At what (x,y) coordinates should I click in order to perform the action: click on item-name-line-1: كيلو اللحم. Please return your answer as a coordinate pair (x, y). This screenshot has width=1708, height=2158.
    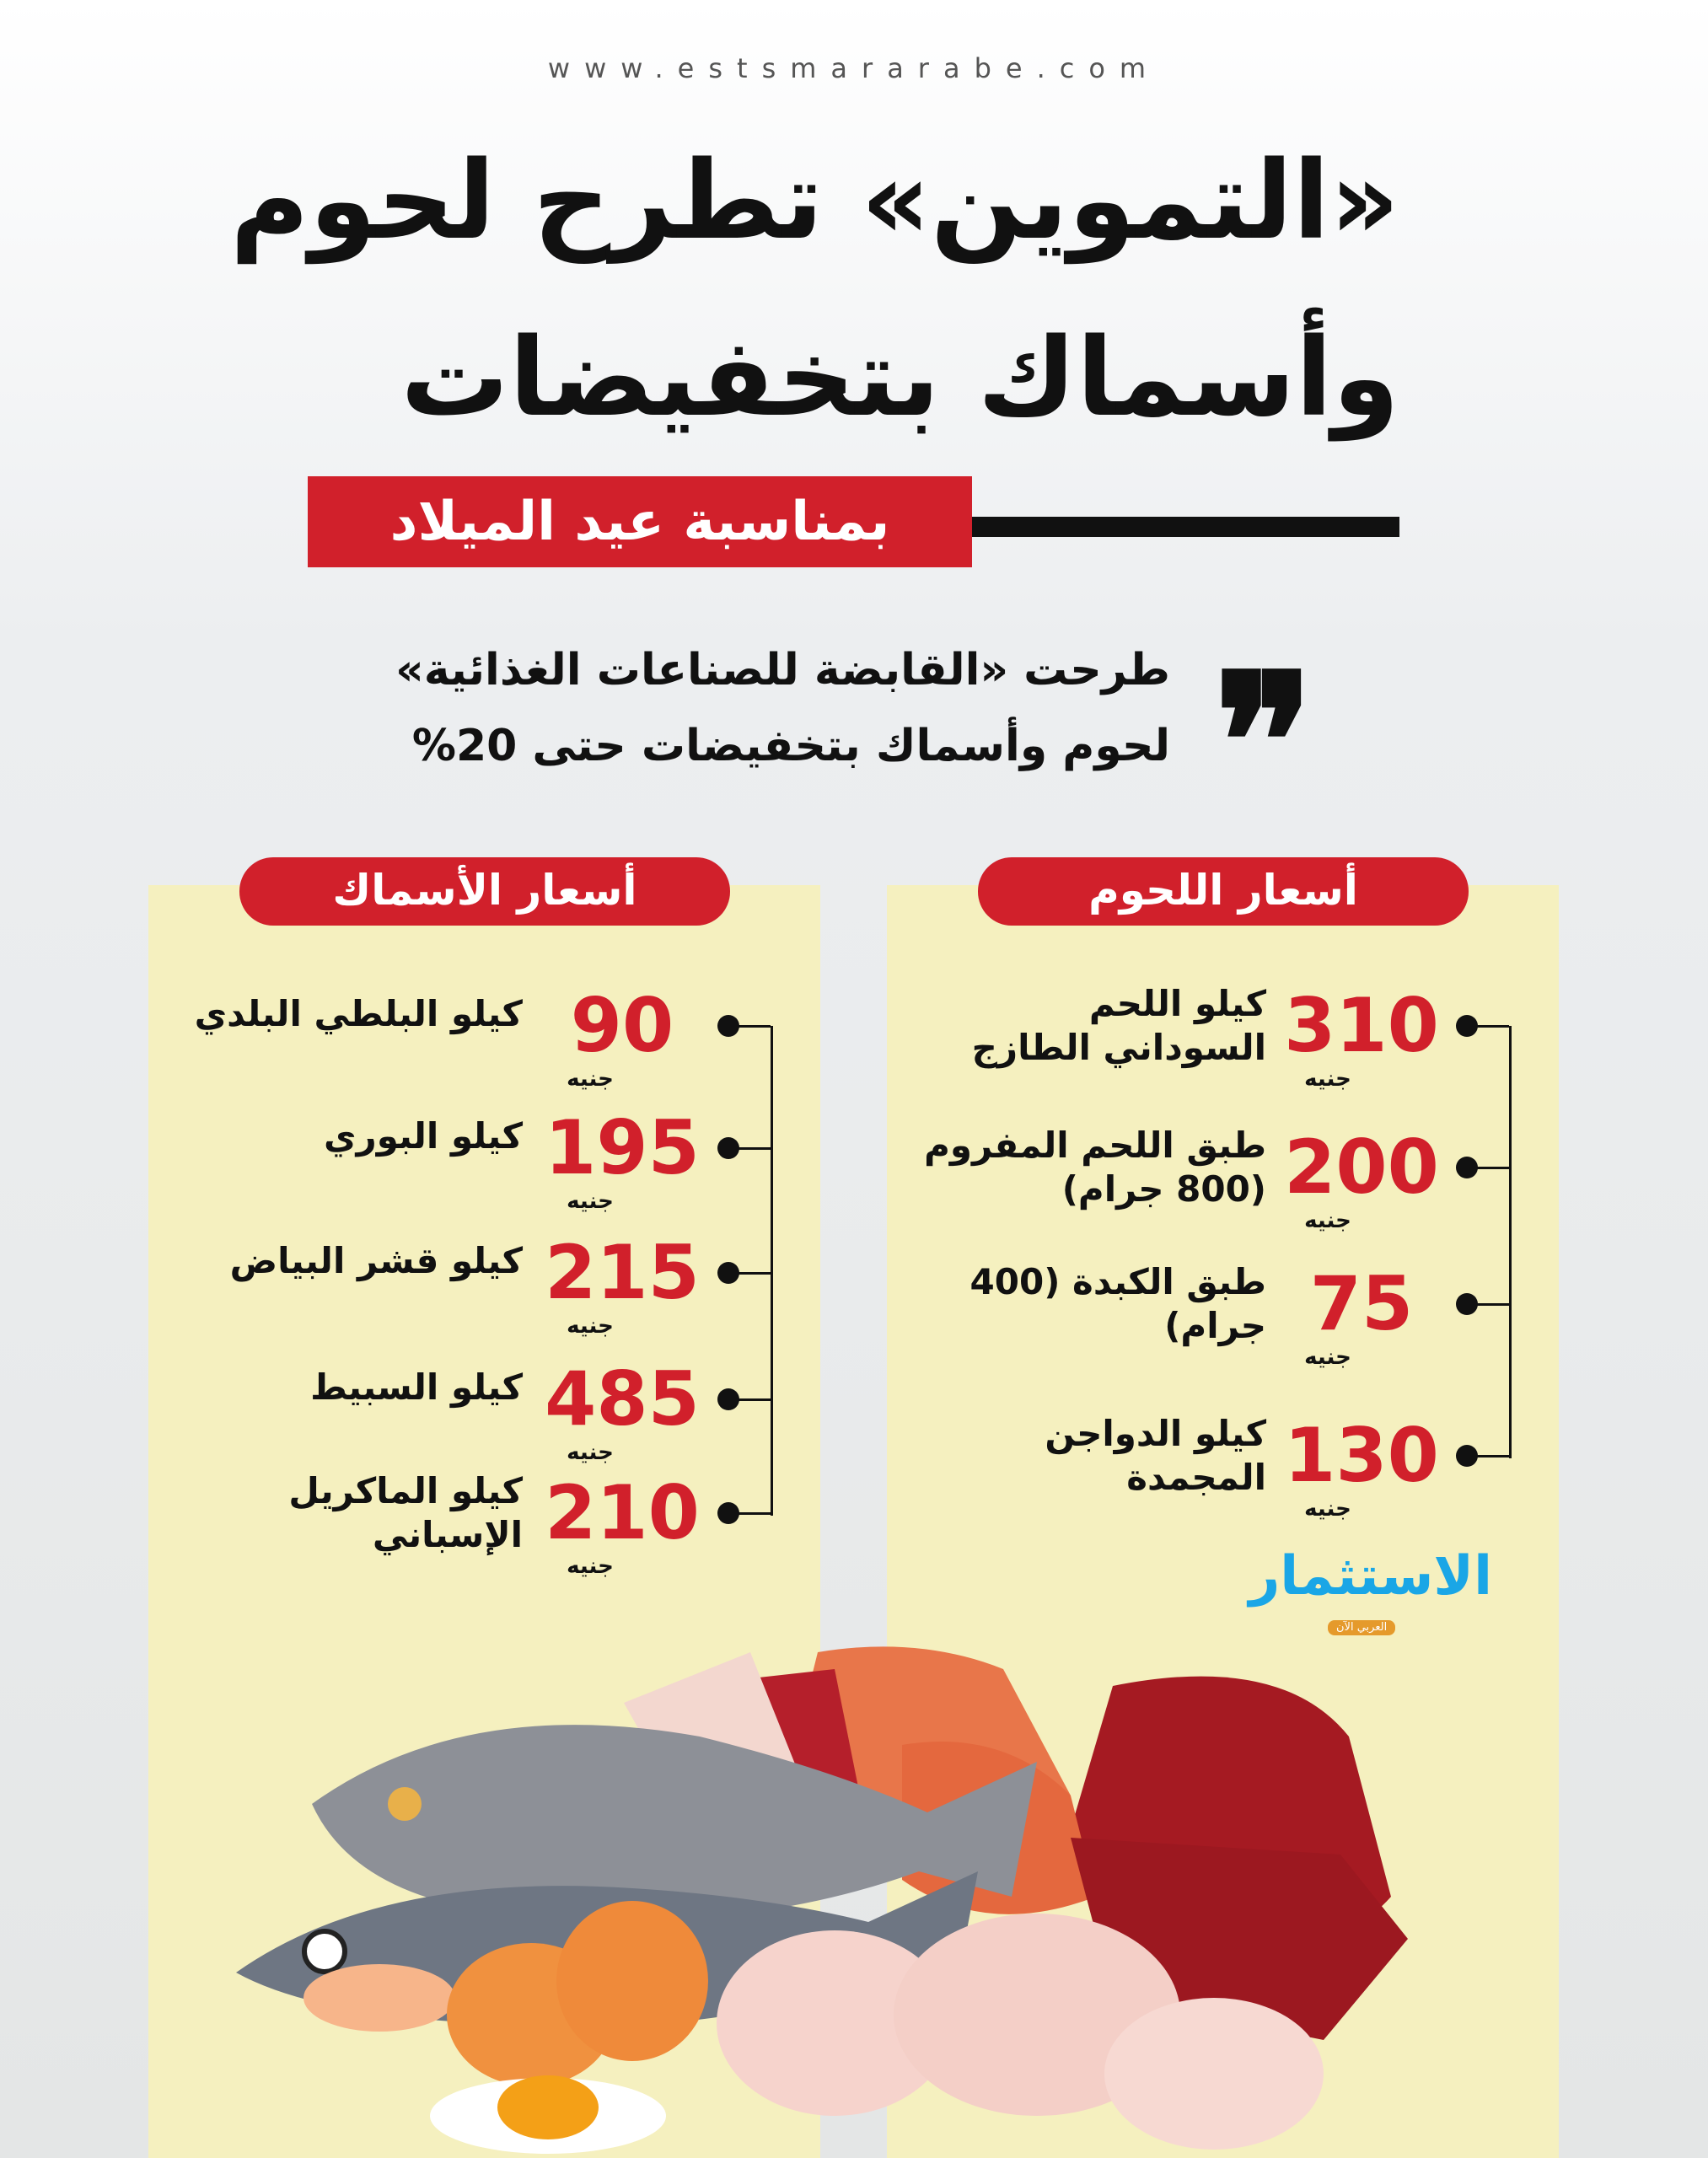
    Looking at the image, I should click on (1177, 1003).